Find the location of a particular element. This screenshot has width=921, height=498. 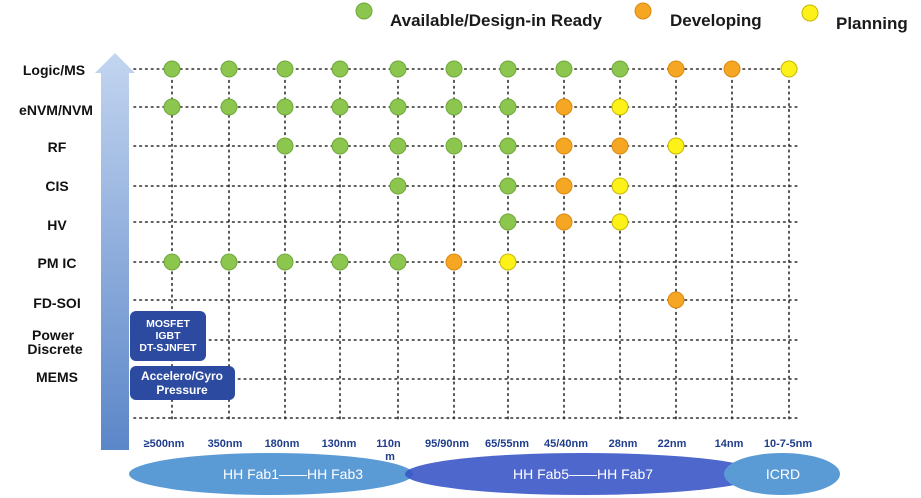

mems-box-bg is located at coordinates (182, 383).